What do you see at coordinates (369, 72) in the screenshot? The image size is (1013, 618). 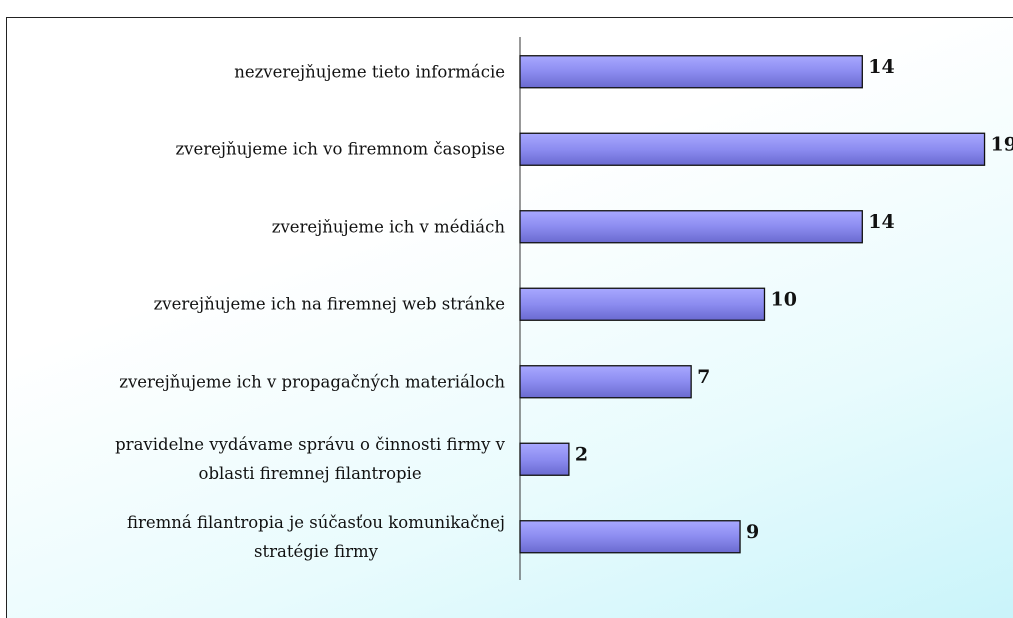 I see `category-label: nezverejňujeme tieto informácie` at bounding box center [369, 72].